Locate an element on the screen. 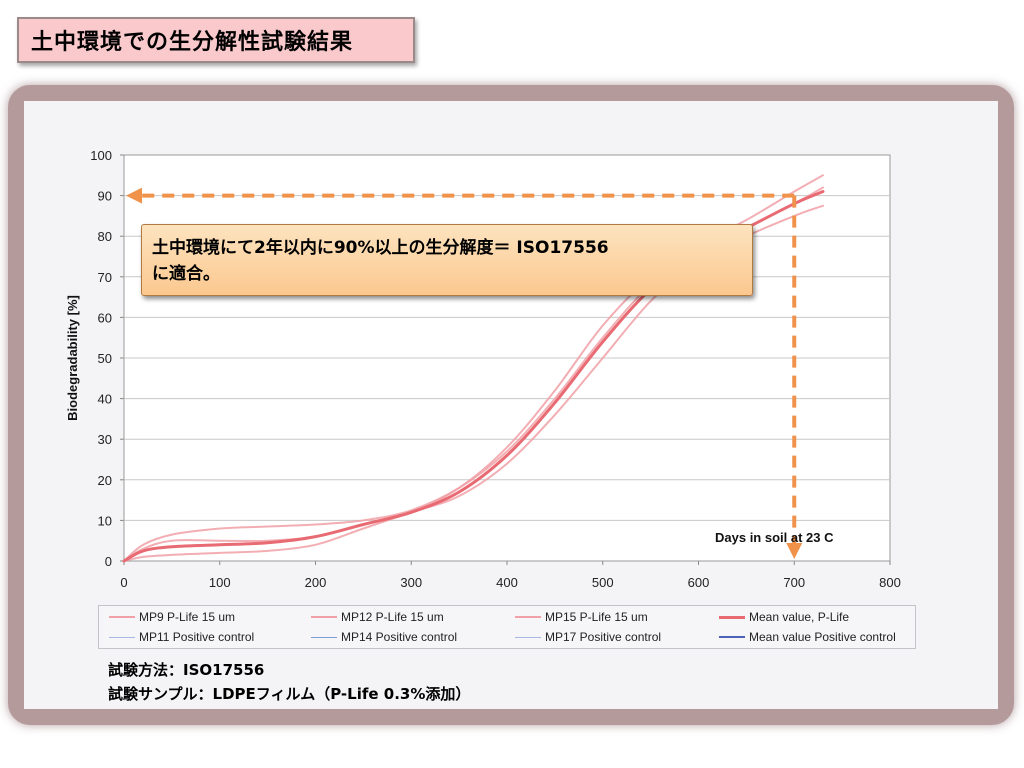 The image size is (1024, 768). y-tick-label: 90 is located at coordinates (105, 196).